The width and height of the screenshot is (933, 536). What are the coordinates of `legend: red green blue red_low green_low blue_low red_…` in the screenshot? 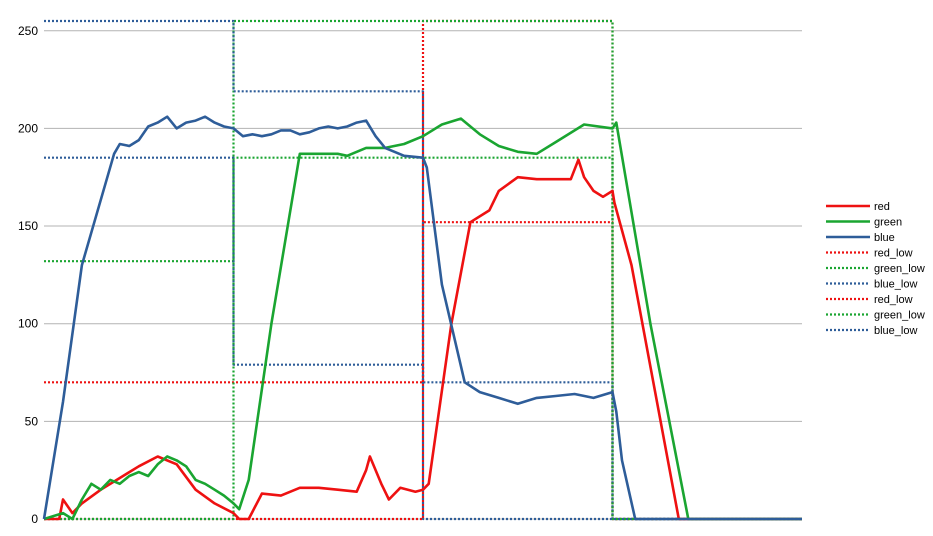 It's located at (875, 269).